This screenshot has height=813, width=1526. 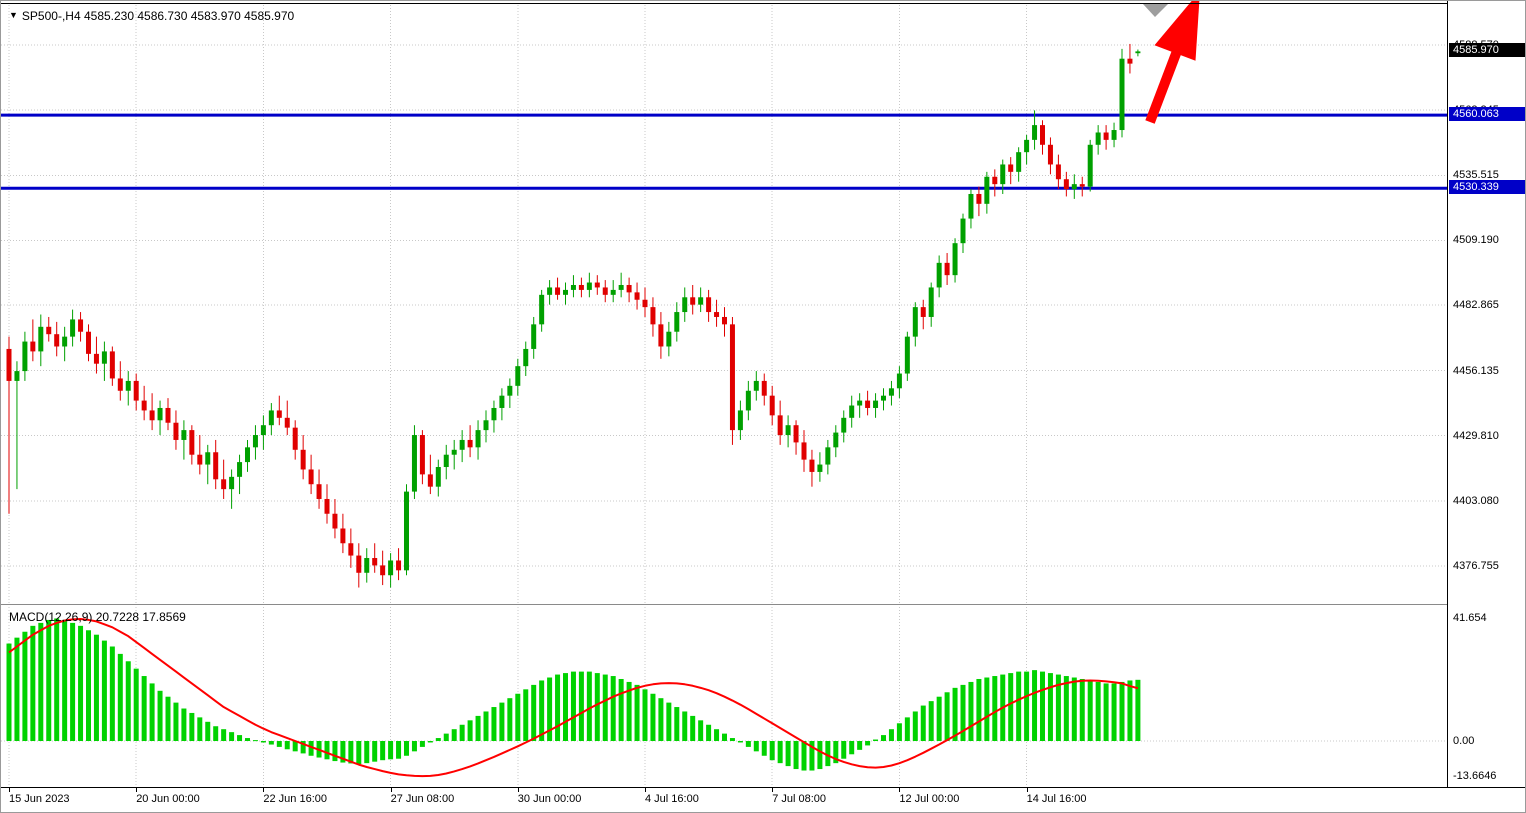 What do you see at coordinates (763, 3) in the screenshot?
I see `chart-top-border` at bounding box center [763, 3].